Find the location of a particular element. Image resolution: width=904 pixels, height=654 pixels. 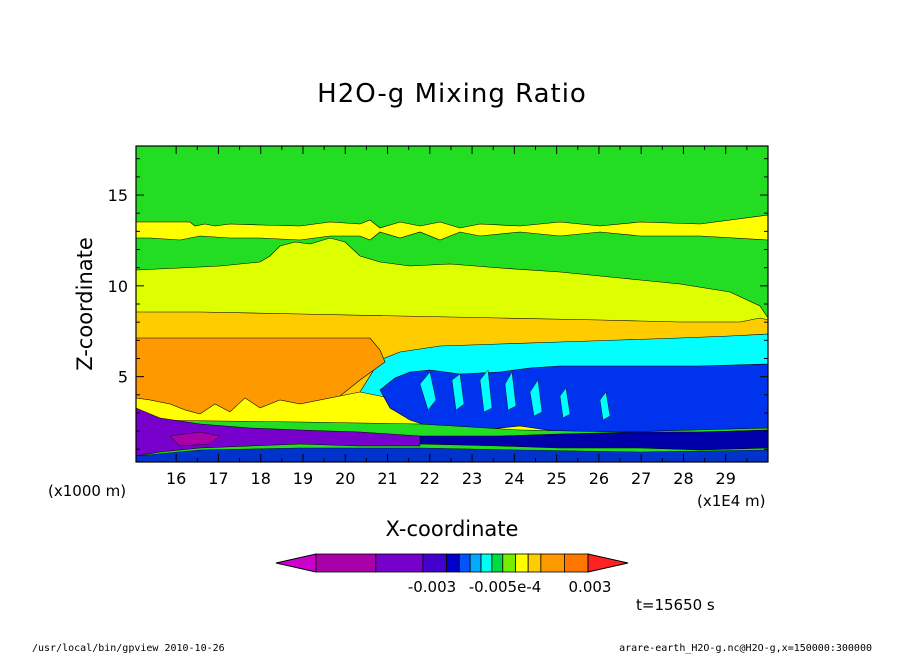

colorbar-extend-low is located at coordinates (296, 563).